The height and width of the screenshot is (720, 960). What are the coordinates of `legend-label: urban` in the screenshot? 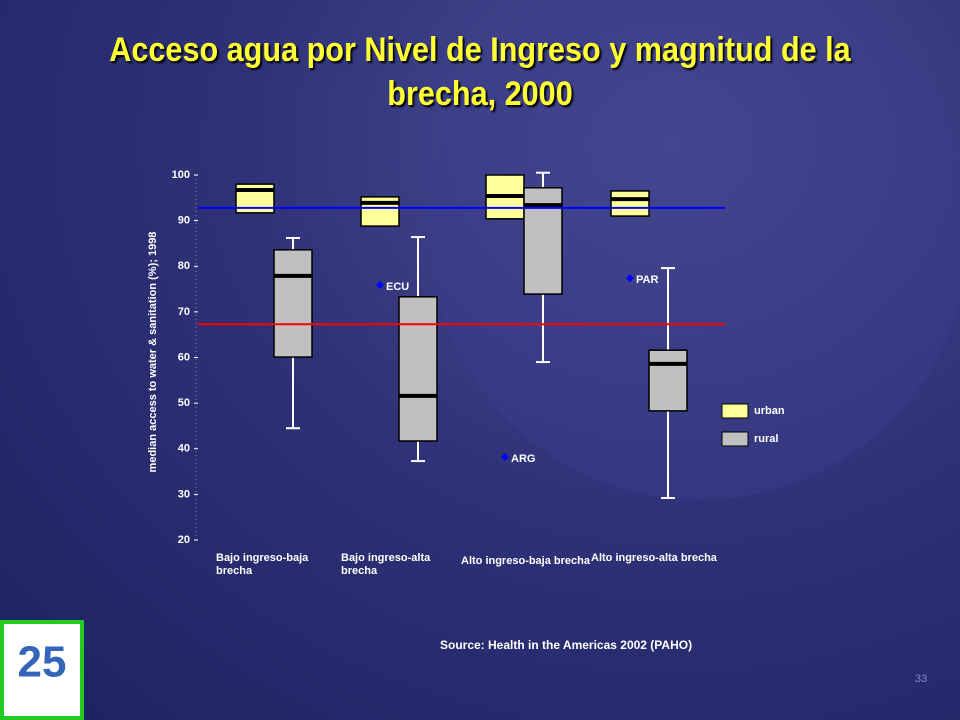 It's located at (769, 411).